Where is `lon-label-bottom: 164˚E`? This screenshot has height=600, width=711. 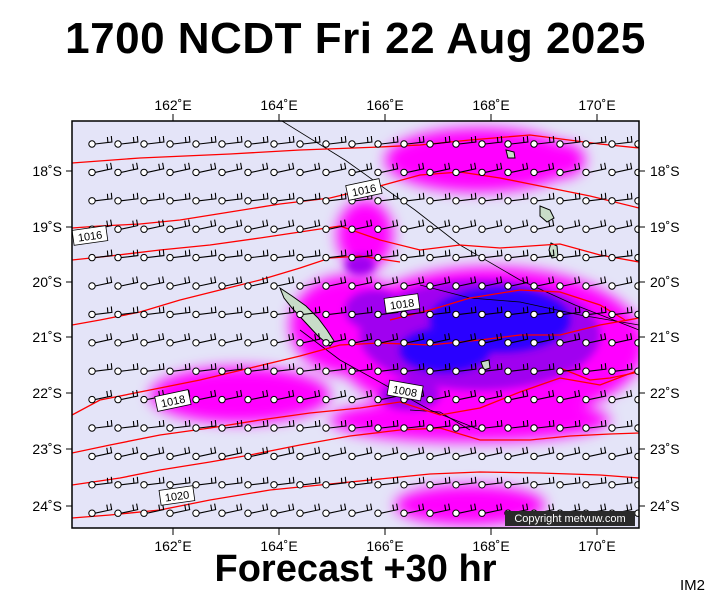
lon-label-bottom: 164˚E is located at coordinates (278, 546).